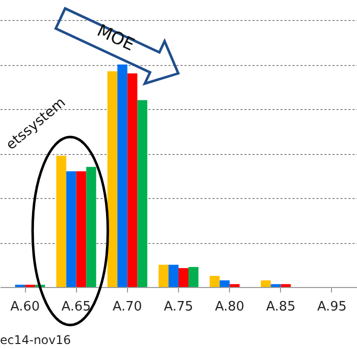 This screenshot has width=357, height=349. What do you see at coordinates (35, 340) in the screenshot?
I see `text: ec14-nov16` at bounding box center [35, 340].